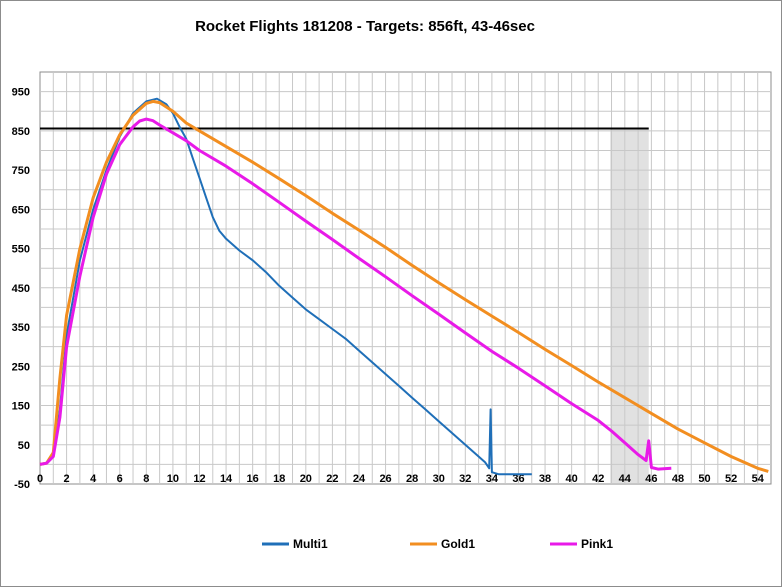  What do you see at coordinates (21, 93) in the screenshot?
I see `y-tick-label: 950` at bounding box center [21, 93].